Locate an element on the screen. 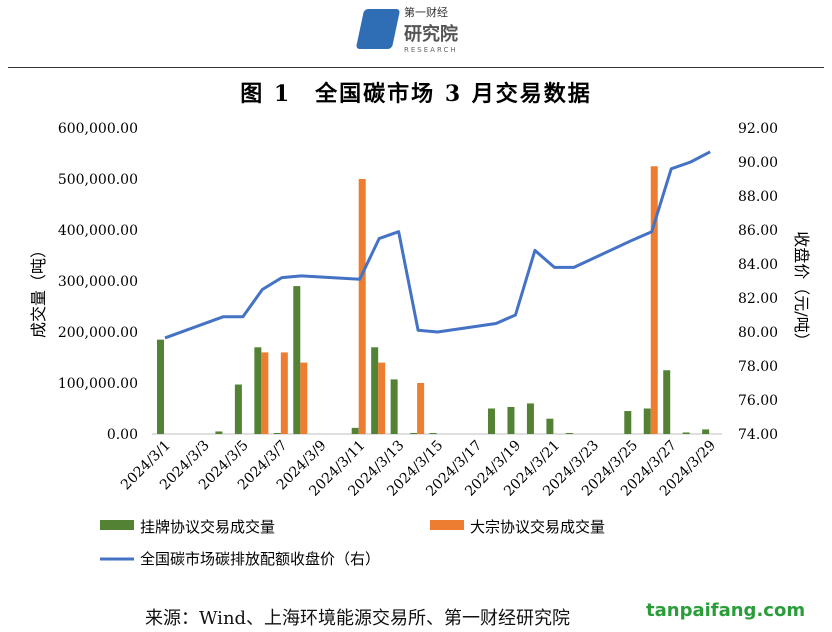 The height and width of the screenshot is (632, 832). y-tick-label: 200,000.00 is located at coordinates (98, 333).